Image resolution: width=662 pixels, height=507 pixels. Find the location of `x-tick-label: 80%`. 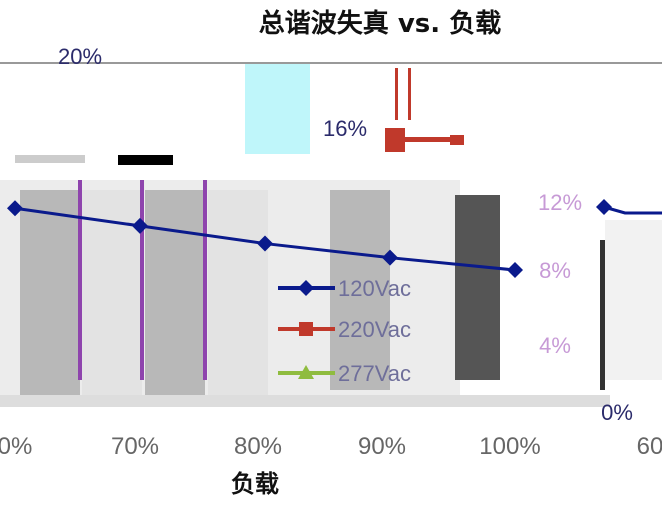

x-tick-label: 80% is located at coordinates (258, 446).